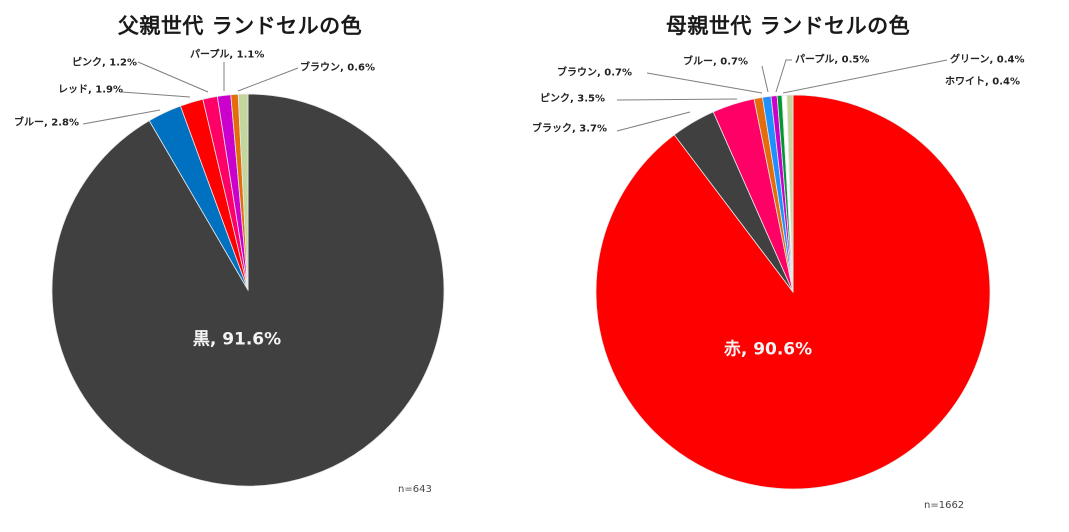 The image size is (1069, 532). What do you see at coordinates (47, 123) in the screenshot?
I see `label-blue: ブルー, 2.8%` at bounding box center [47, 123].